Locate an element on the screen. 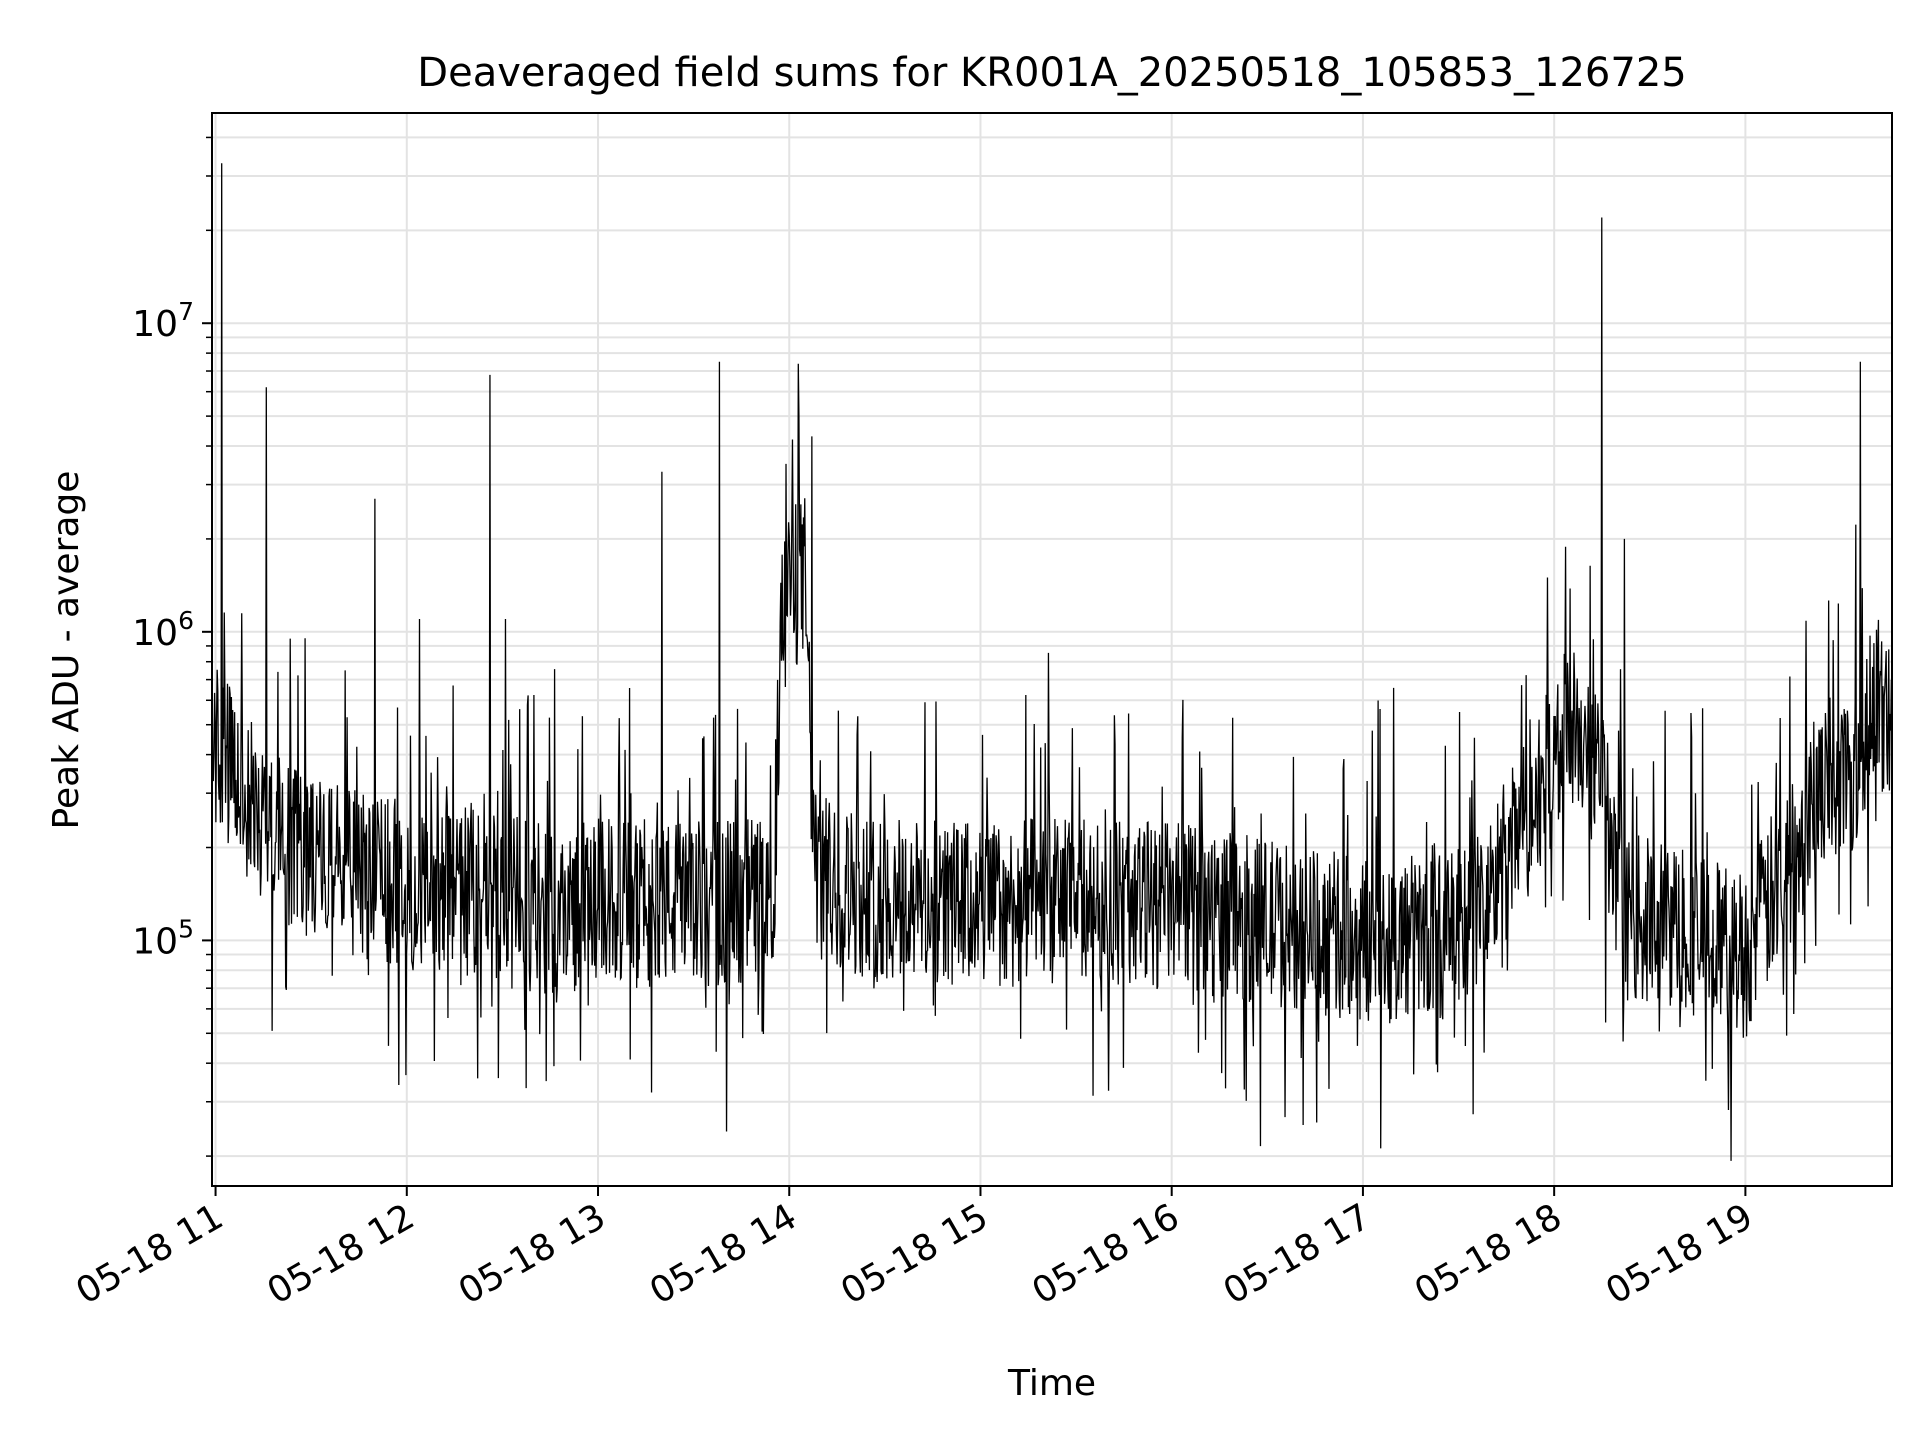 The height and width of the screenshot is (1440, 1920). y-tick-label: 10⁷ is located at coordinates (163, 321).